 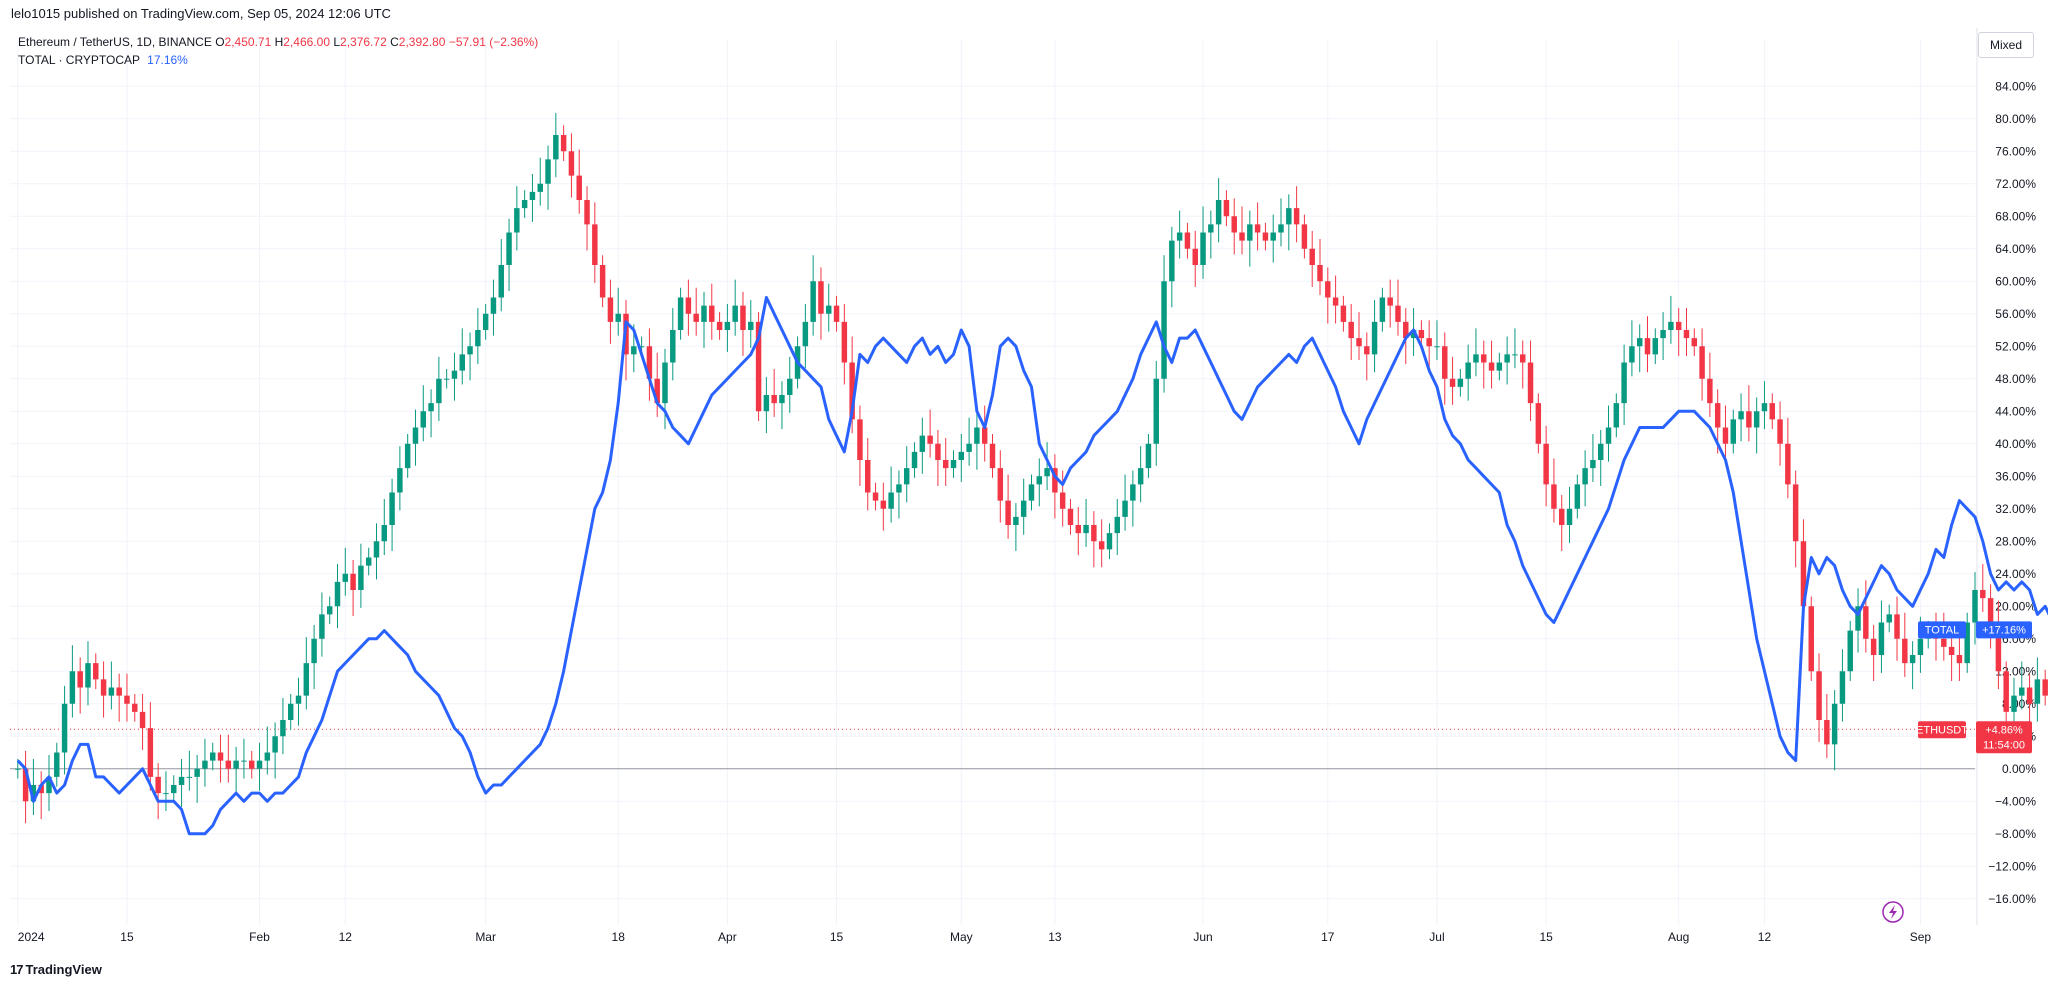 What do you see at coordinates (2015, 346) in the screenshot?
I see `y-tick-label: 52.00%` at bounding box center [2015, 346].